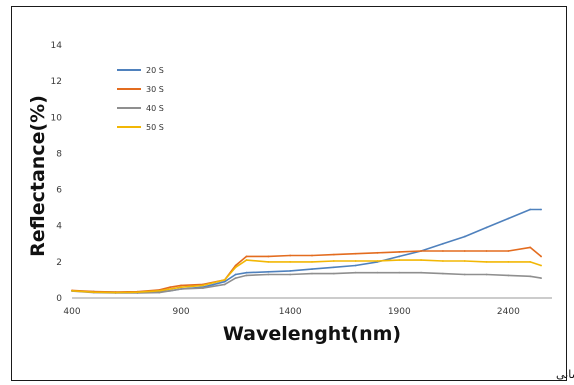 The height and width of the screenshot is (385, 574). Describe the element at coordinates (59, 227) in the screenshot. I see `y-tick-label: 4` at that location.